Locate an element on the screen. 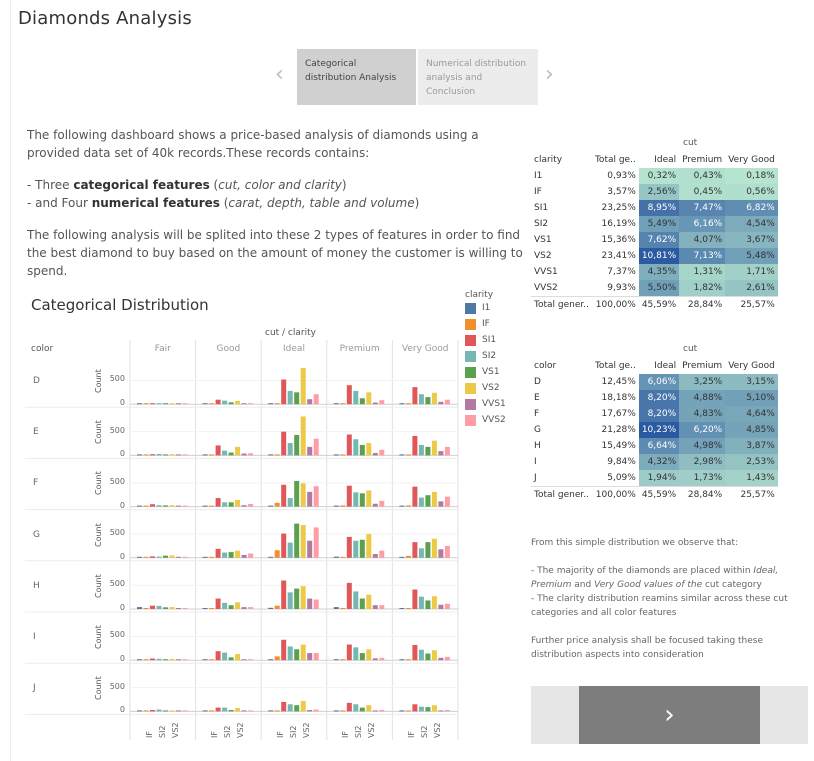 Image resolution: width=814 pixels, height=761 pixels. bar-F-fair-i1 is located at coordinates (139, 506).